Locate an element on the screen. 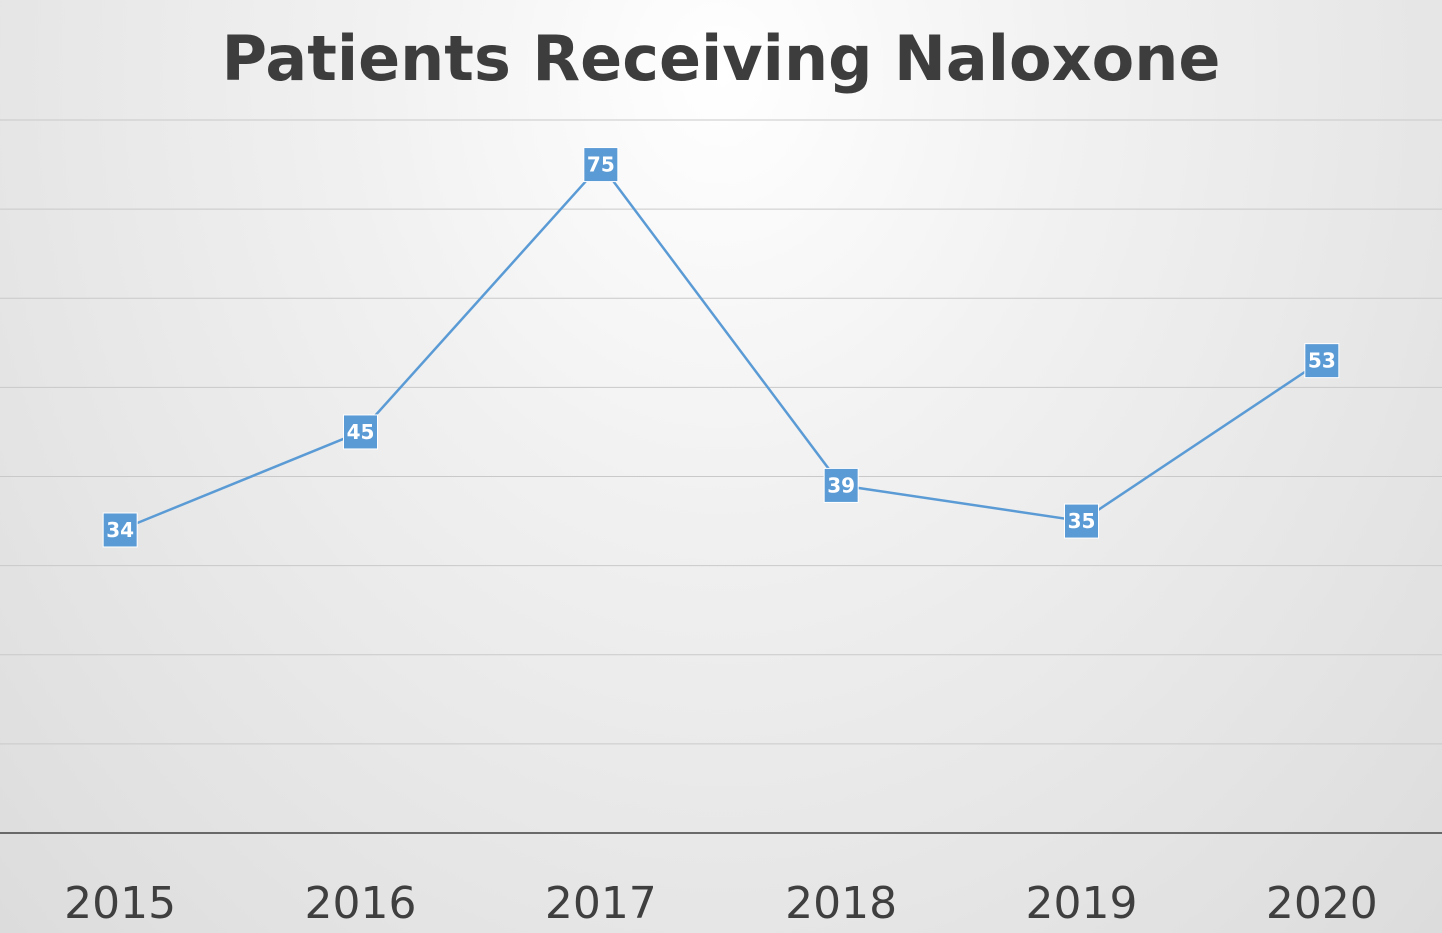 The image size is (1442, 933). data-label: 34 is located at coordinates (120, 530).